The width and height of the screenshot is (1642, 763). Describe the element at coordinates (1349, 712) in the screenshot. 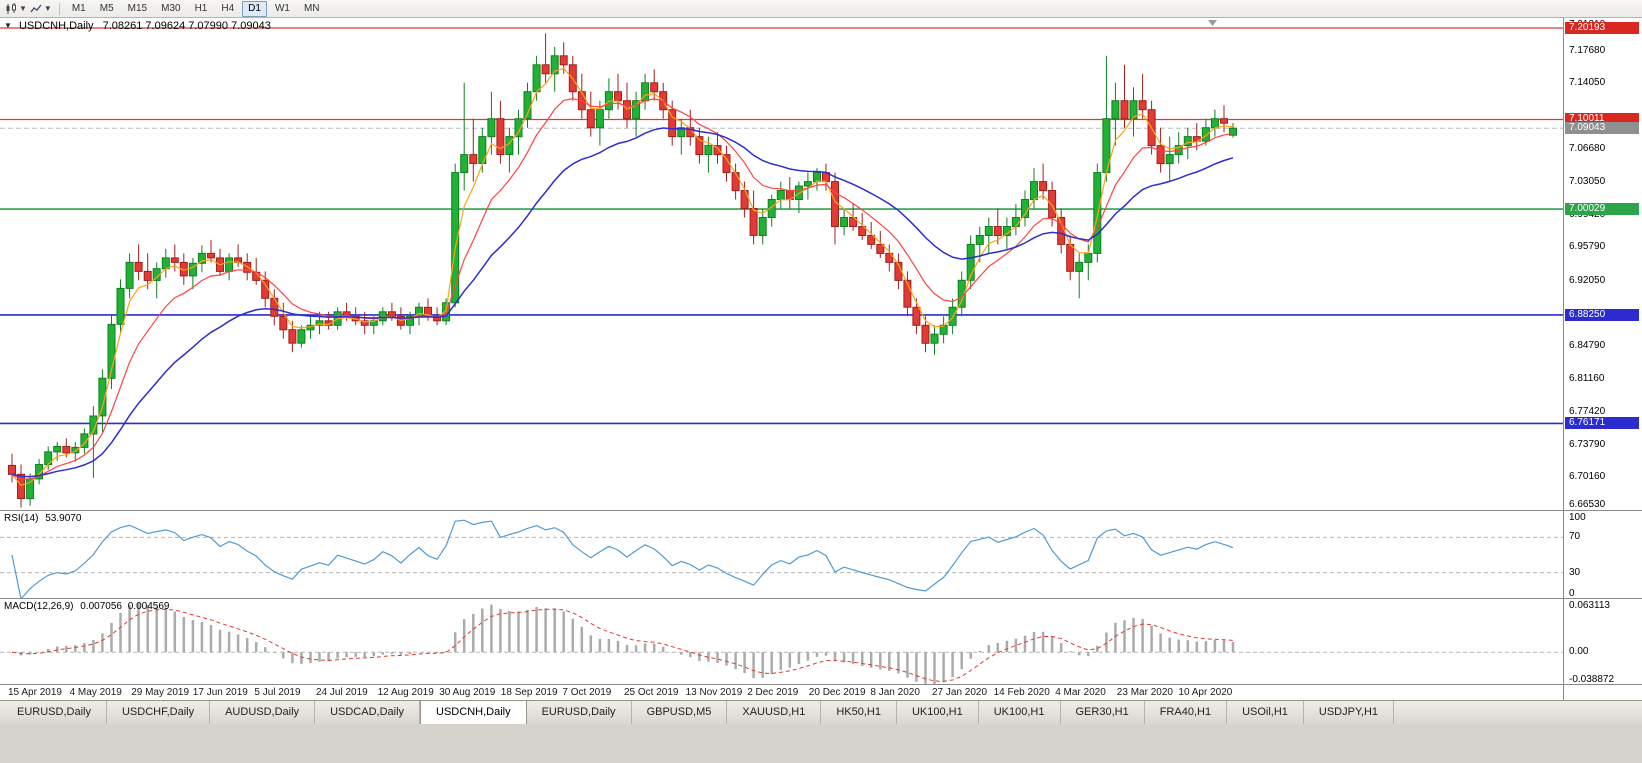

I see `chart-tab-usdjpy-h1: USDJPY,H1` at that location.